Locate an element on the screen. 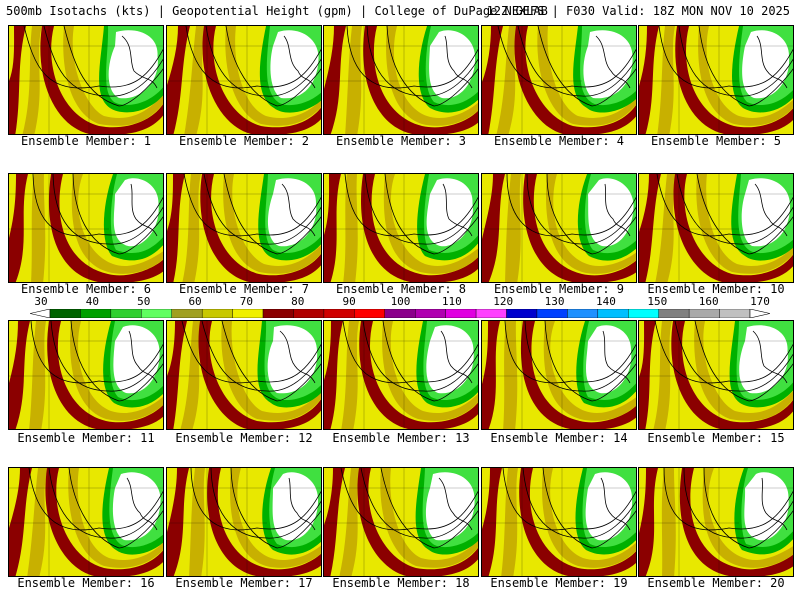 This screenshot has width=800, height=600. member-caption: Ensemble Member: 8 is located at coordinates (401, 289).